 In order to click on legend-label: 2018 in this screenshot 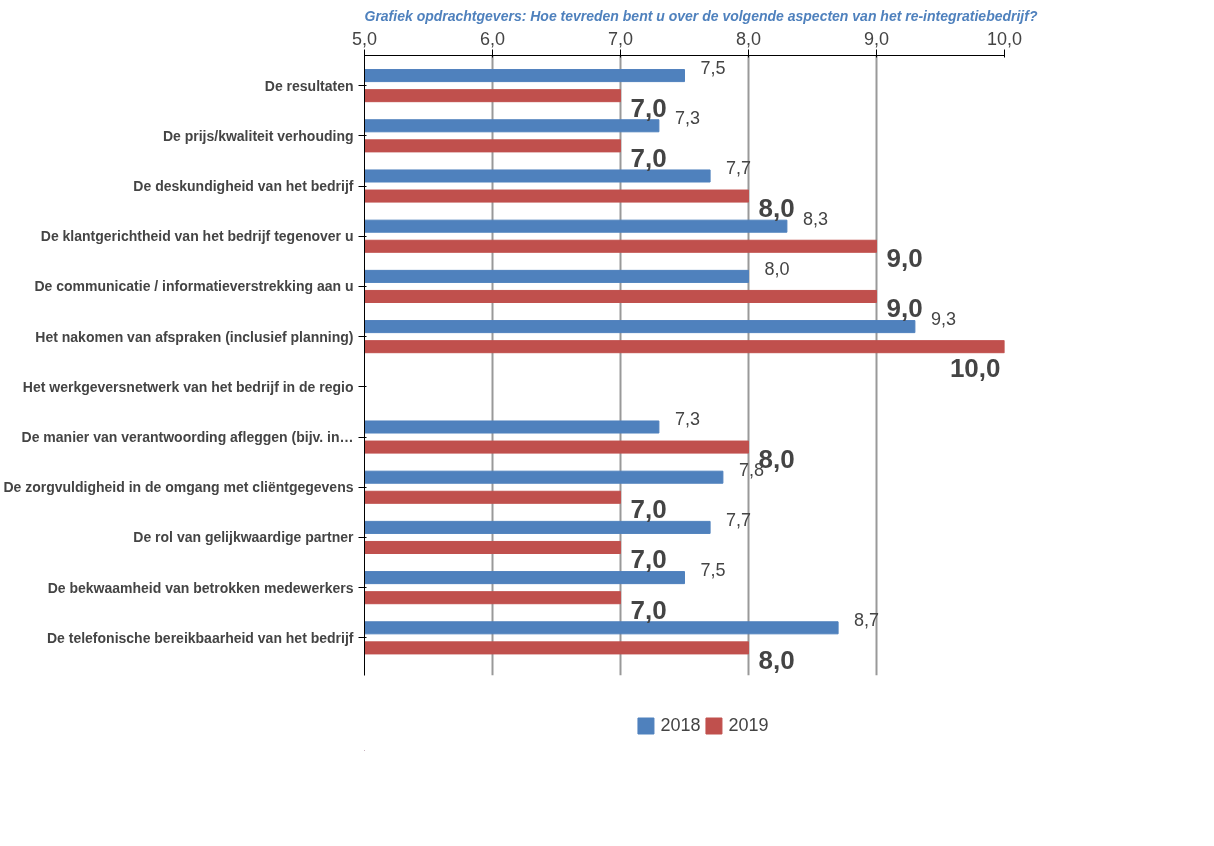, I will do `click(680, 725)`.